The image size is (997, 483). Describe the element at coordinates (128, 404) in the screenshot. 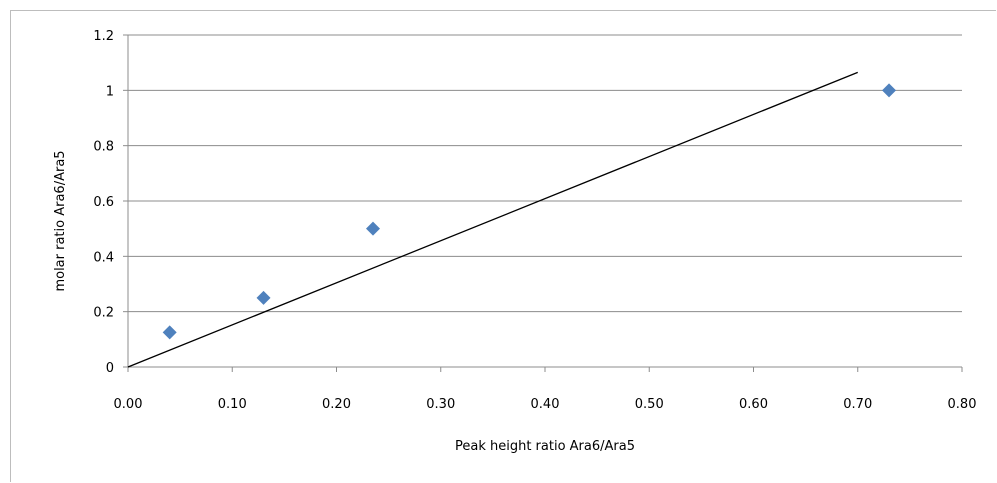

I see `x-tick-label: 0.00` at that location.